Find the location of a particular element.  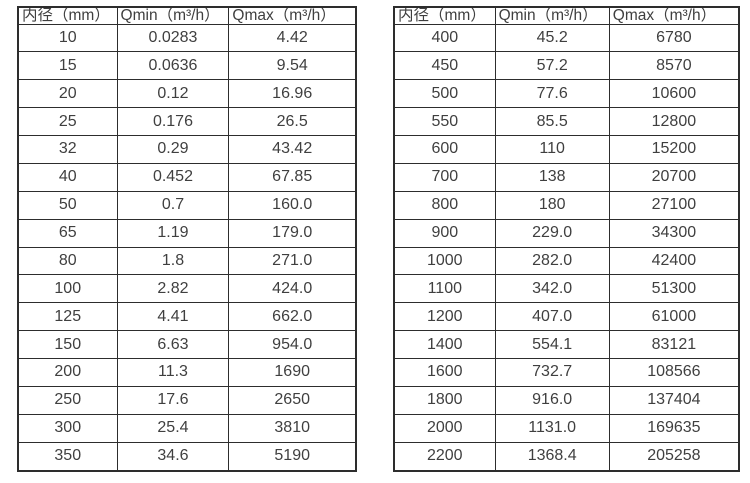

table-row: 125 4.41 662.0 is located at coordinates (187, 317).